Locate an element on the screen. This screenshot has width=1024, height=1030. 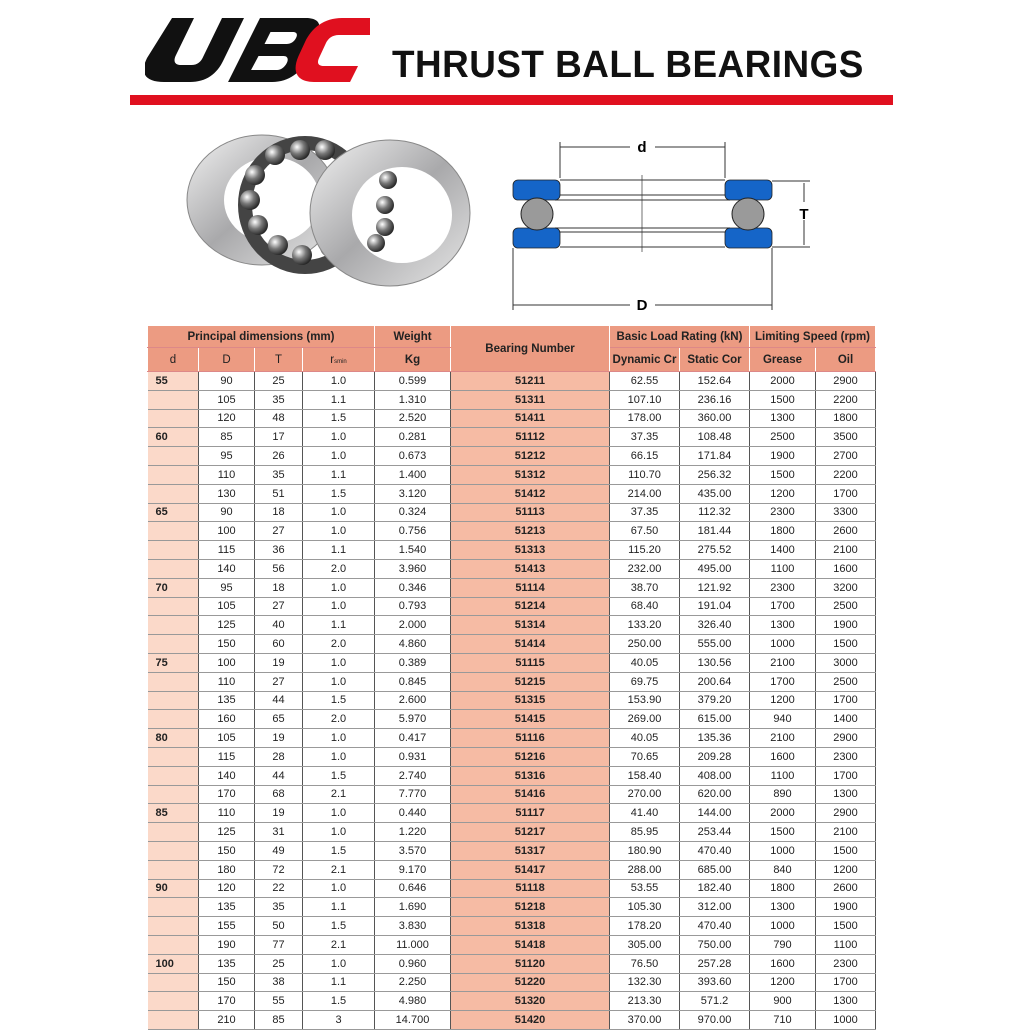
cell-static-cor: 555.00 is located at coordinates (714, 644).